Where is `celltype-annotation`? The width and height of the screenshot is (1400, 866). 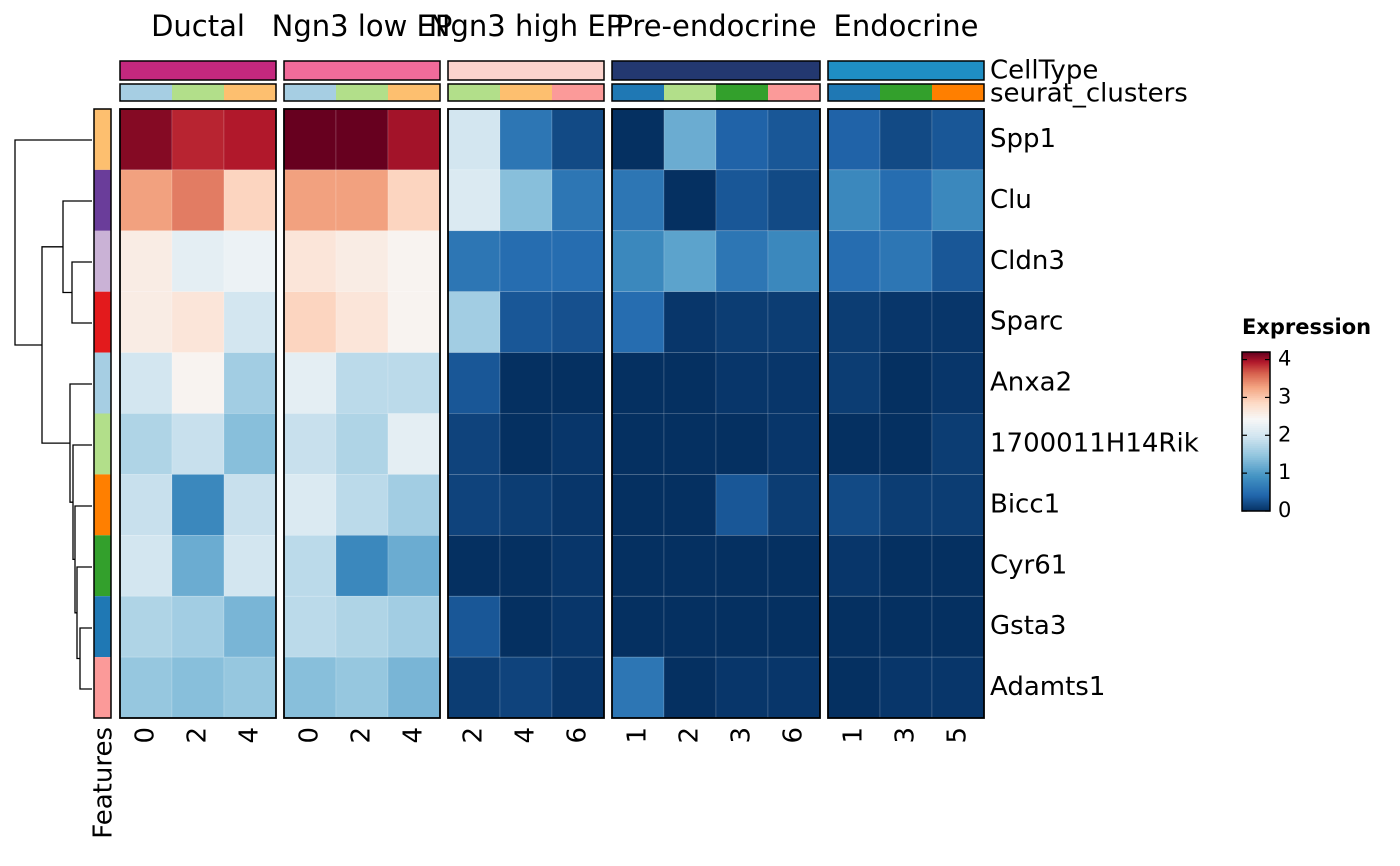 celltype-annotation is located at coordinates (198, 70).